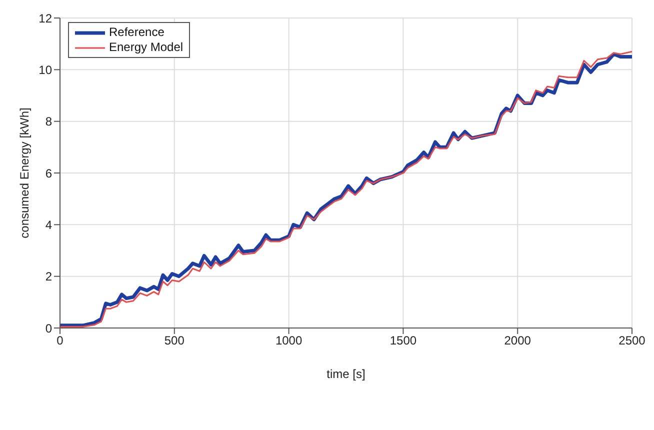 Image resolution: width=654 pixels, height=430 pixels. Describe the element at coordinates (136, 32) in the screenshot. I see `legend-label: Reference` at that location.